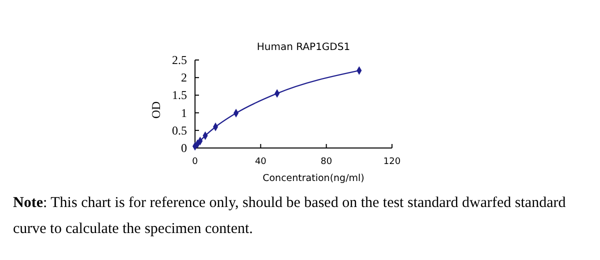  What do you see at coordinates (156, 110) in the screenshot?
I see `y-axis-title: OD` at bounding box center [156, 110].